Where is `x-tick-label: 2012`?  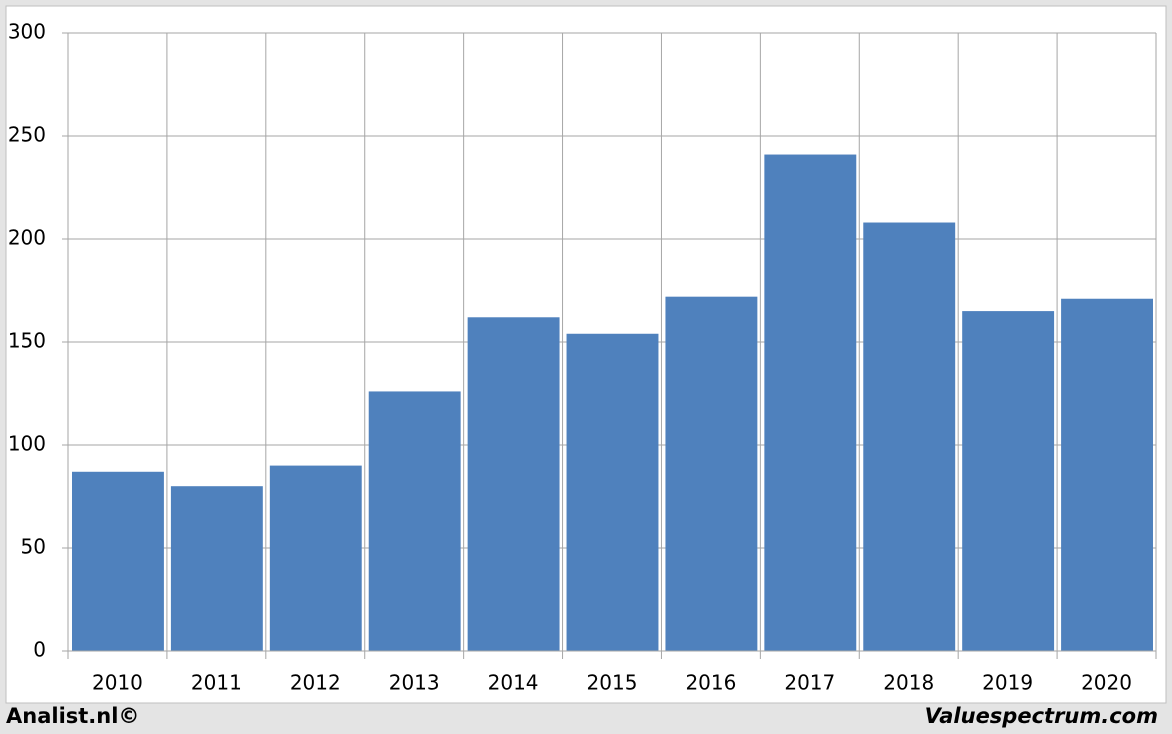 x-tick-label: 2012 is located at coordinates (315, 683).